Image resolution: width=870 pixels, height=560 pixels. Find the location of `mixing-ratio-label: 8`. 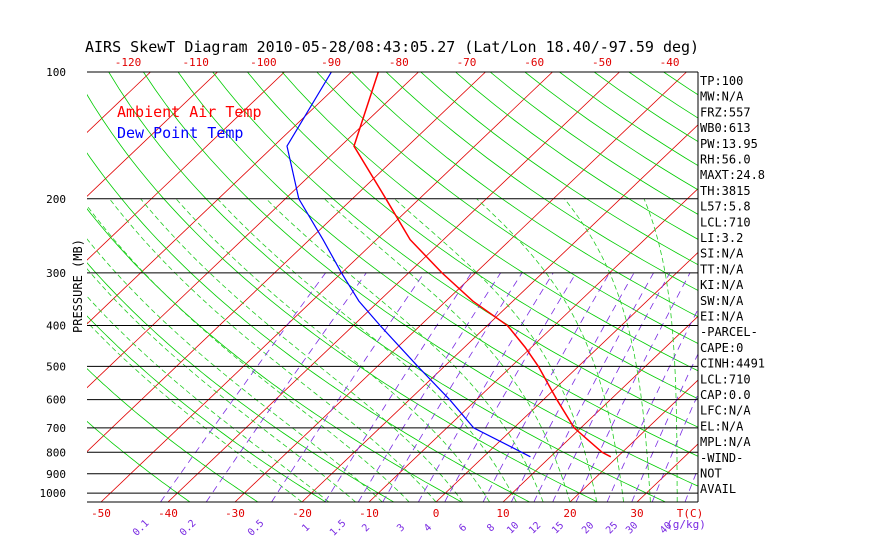

mixing-ratio-label: 8 is located at coordinates (491, 528).